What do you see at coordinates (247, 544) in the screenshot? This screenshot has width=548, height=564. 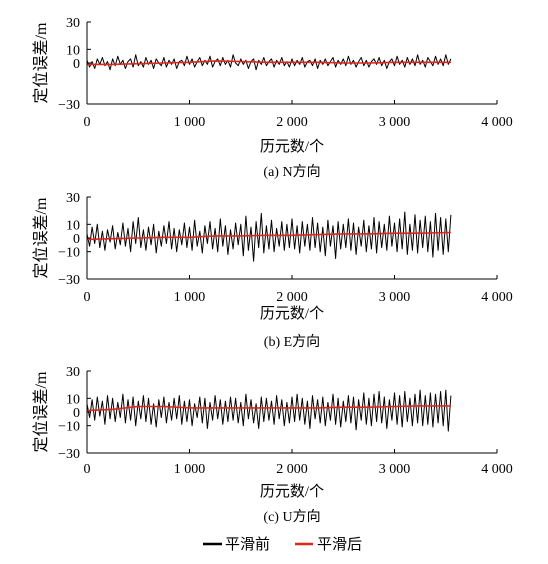 I see `legend-label-unsmoothed: 平滑前` at bounding box center [247, 544].